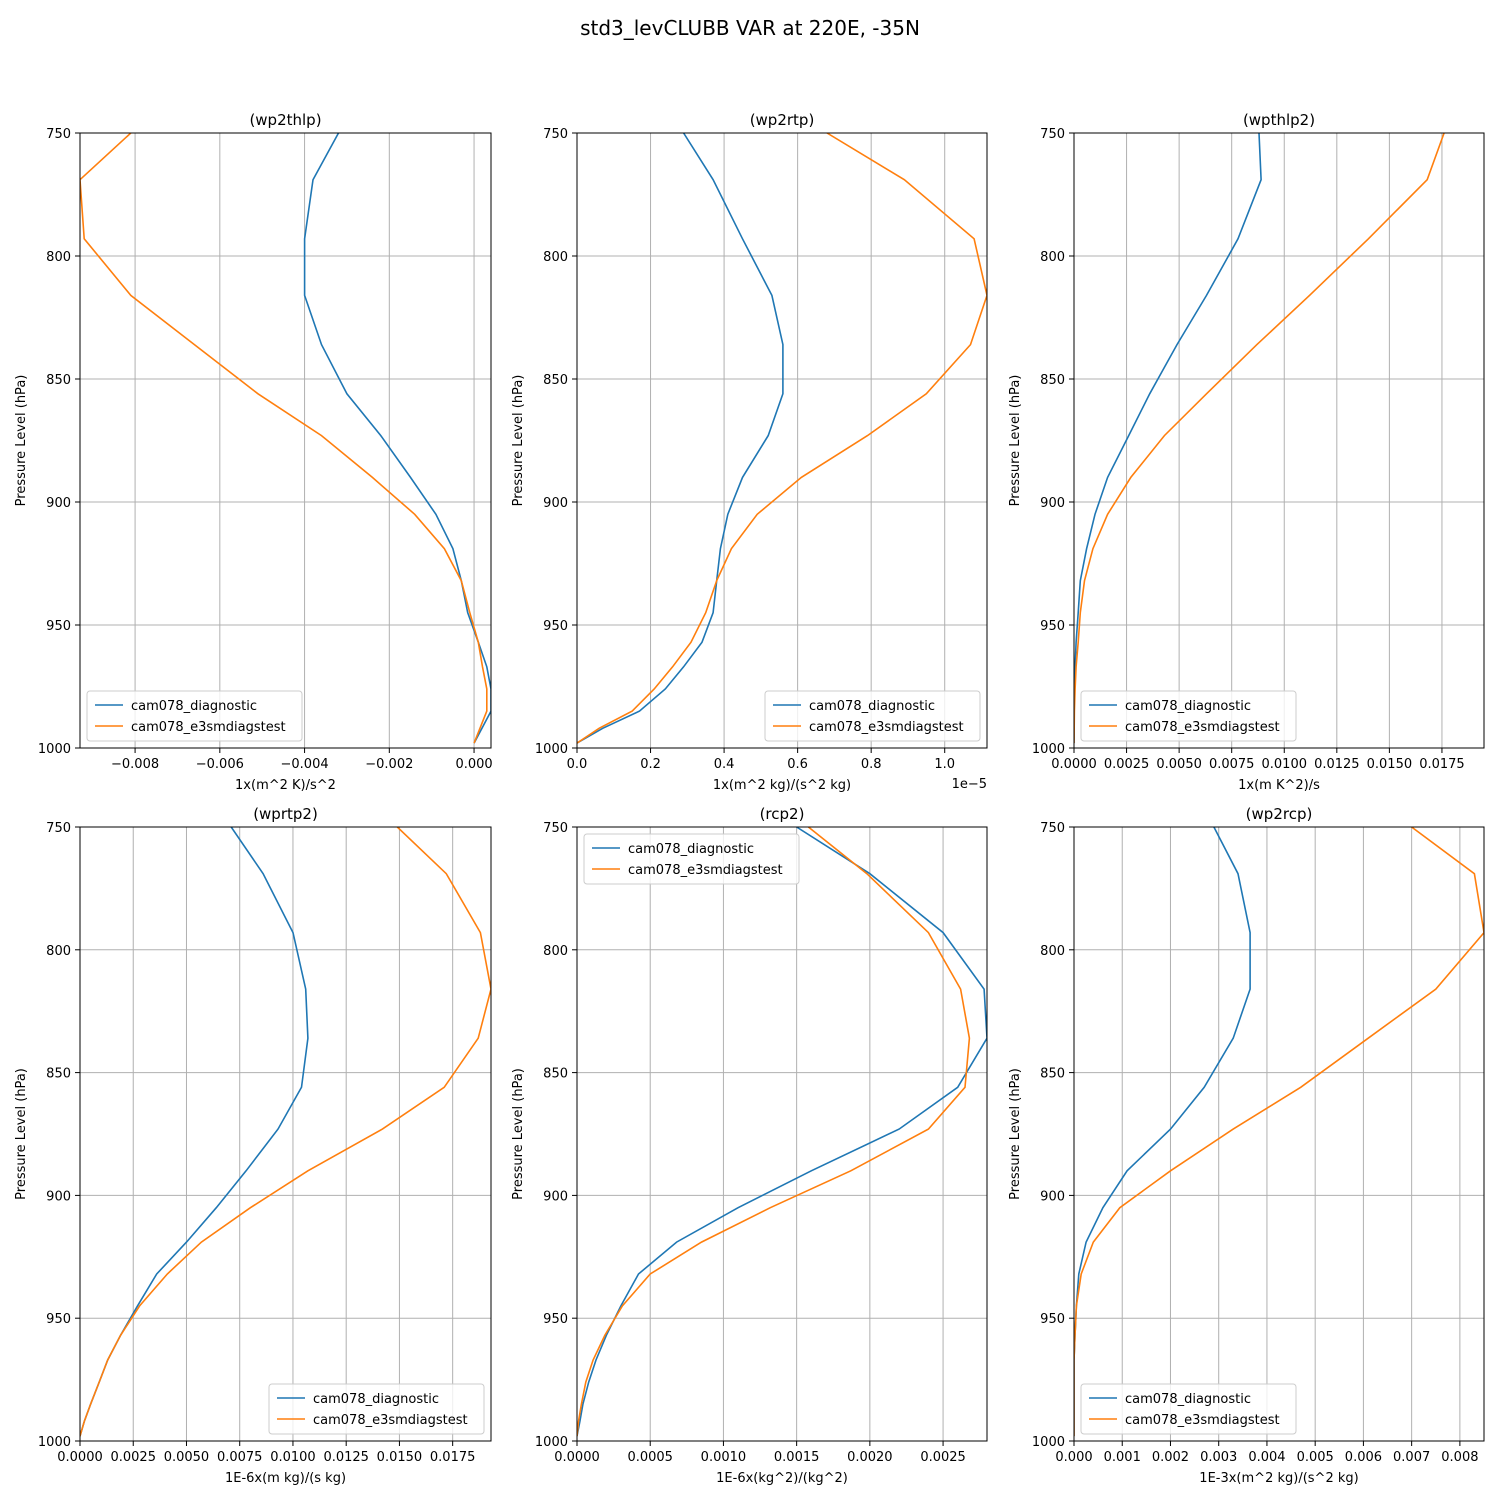 This screenshot has width=1500, height=1500. Describe the element at coordinates (1315, 1457) in the screenshot. I see `x-tick-label: 0.005` at that location.